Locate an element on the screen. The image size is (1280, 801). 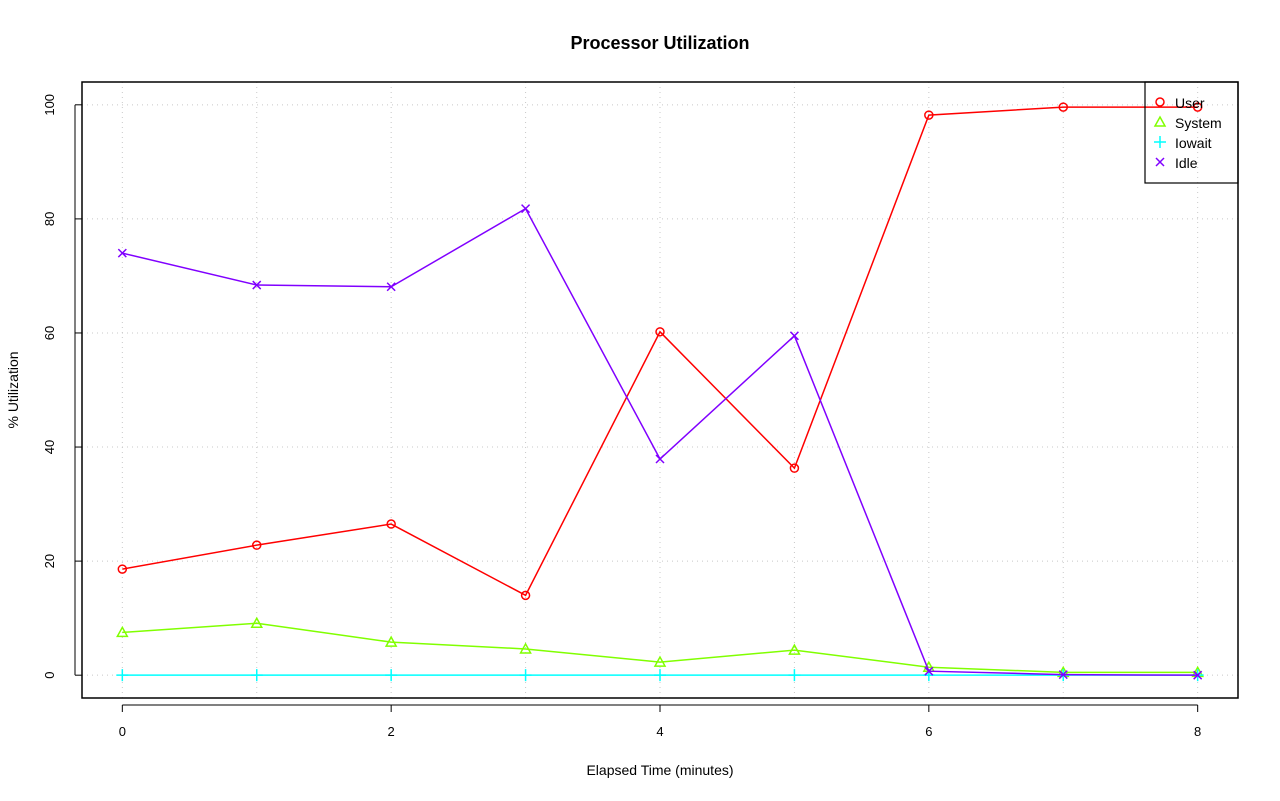
system-line is located at coordinates (660, 648).